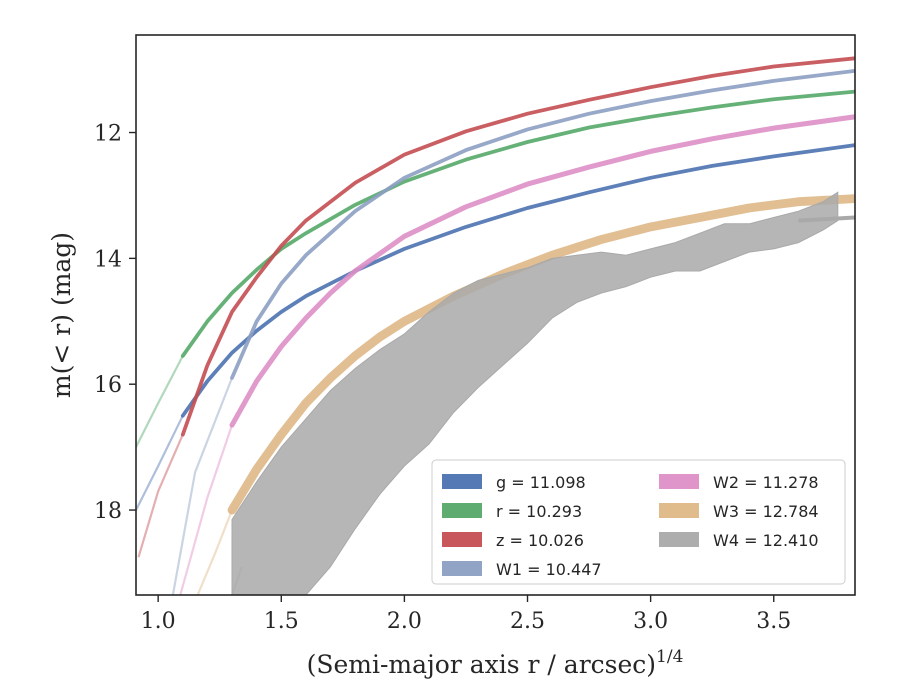 This screenshot has height=700, width=900. I want to click on legend-item-w3: W3 = 12.784, so click(739, 511).